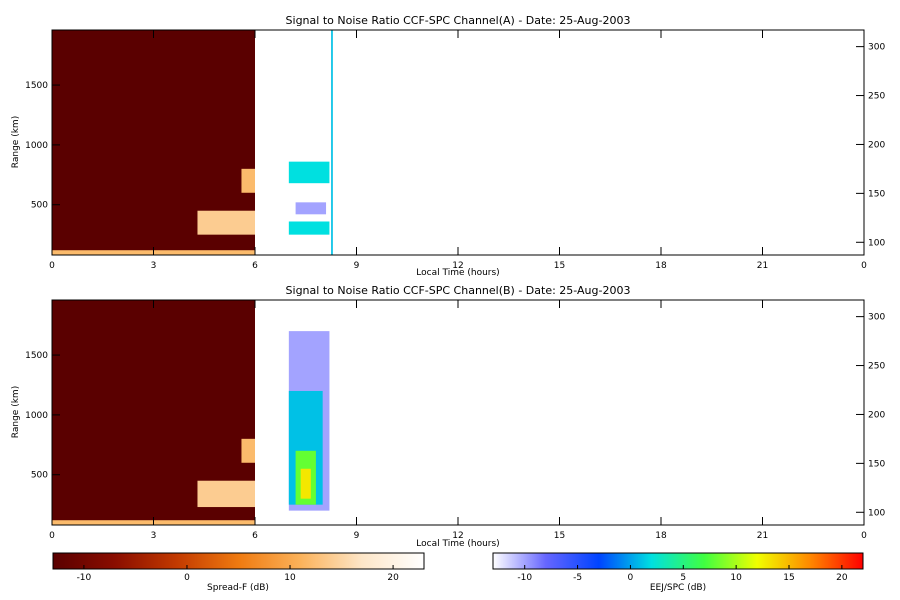 Image resolution: width=900 pixels, height=600 pixels. Describe the element at coordinates (457, 273) in the screenshot. I see `panel-a-xlabel: Local Time (hours)` at that location.